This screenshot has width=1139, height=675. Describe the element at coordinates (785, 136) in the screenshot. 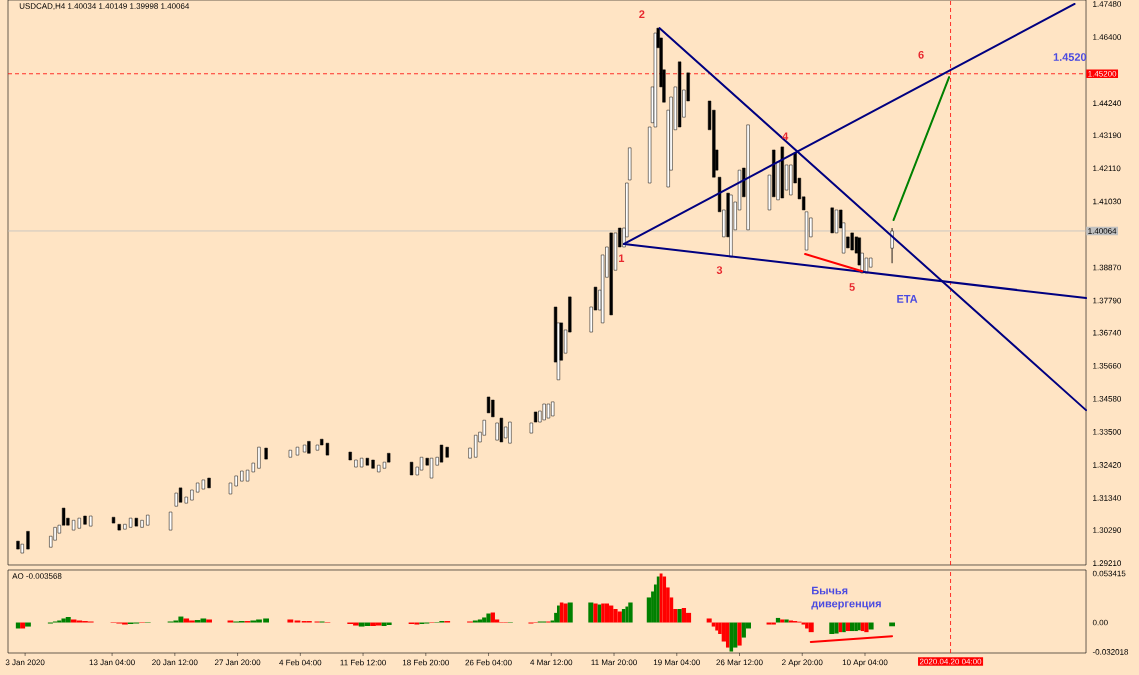

I see `annotation: 4` at that location.